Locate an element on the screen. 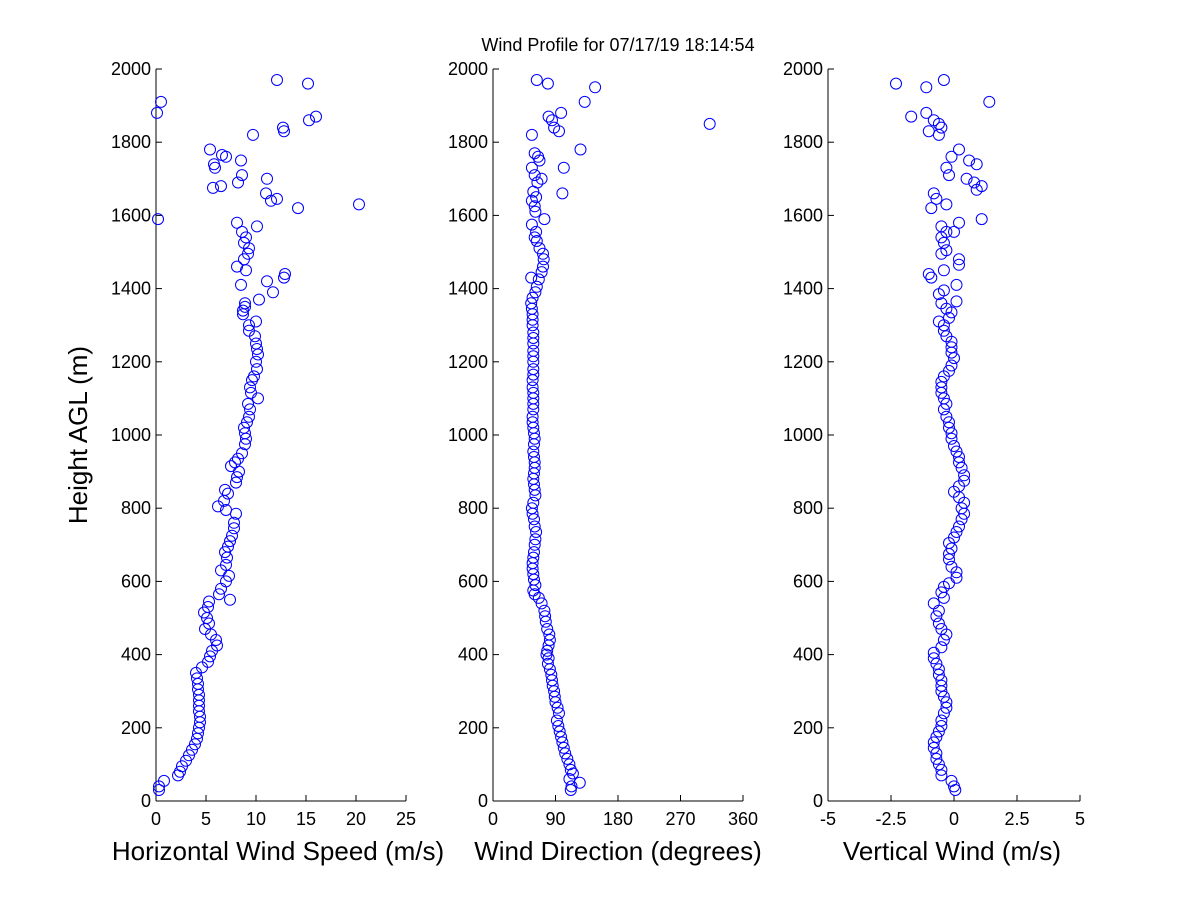 The height and width of the screenshot is (900, 1200). y-tick-label: 2000 is located at coordinates (131, 69).